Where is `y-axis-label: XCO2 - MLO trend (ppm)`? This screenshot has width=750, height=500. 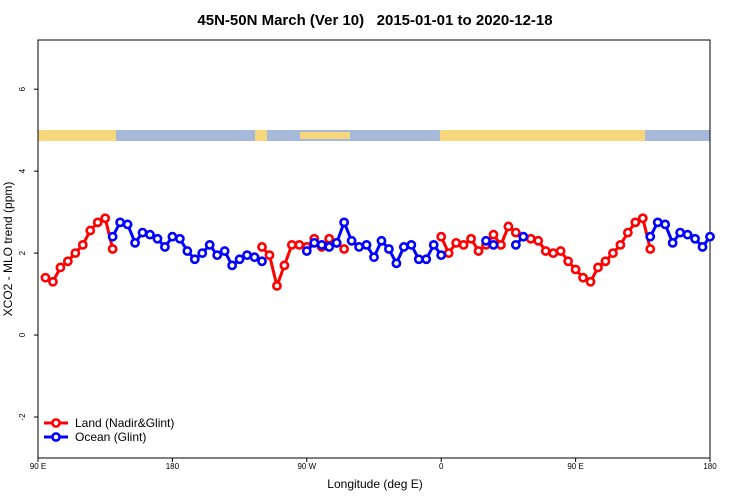 y-axis-label: XCO2 - MLO trend (ppm) is located at coordinates (8, 249).